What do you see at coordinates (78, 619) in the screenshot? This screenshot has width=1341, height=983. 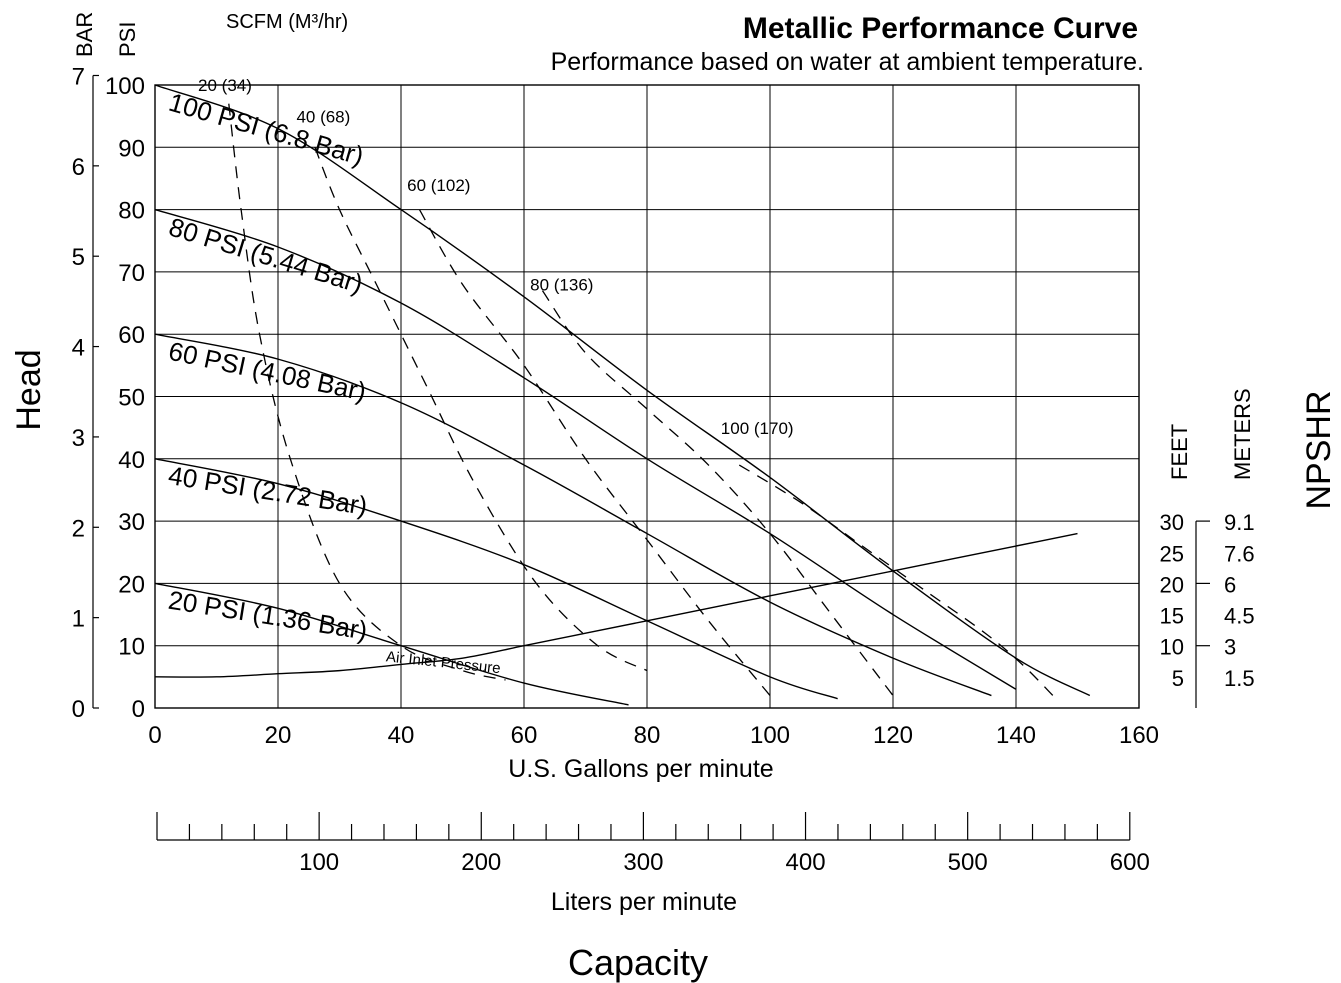 I see `bar-tick-label: 1` at bounding box center [78, 619].